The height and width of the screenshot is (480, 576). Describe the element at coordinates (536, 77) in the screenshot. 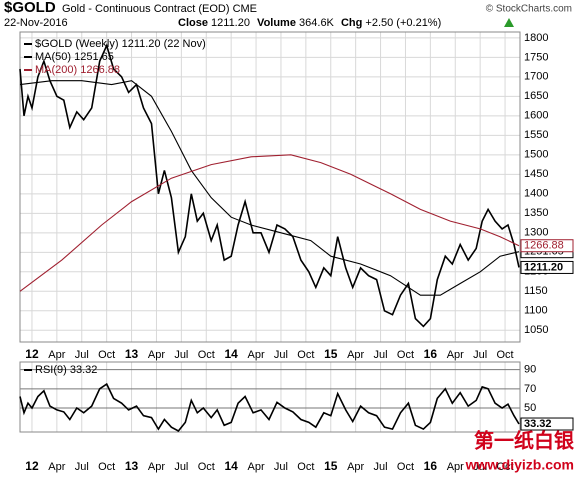

I see `y-tick-label: 1700` at that location.